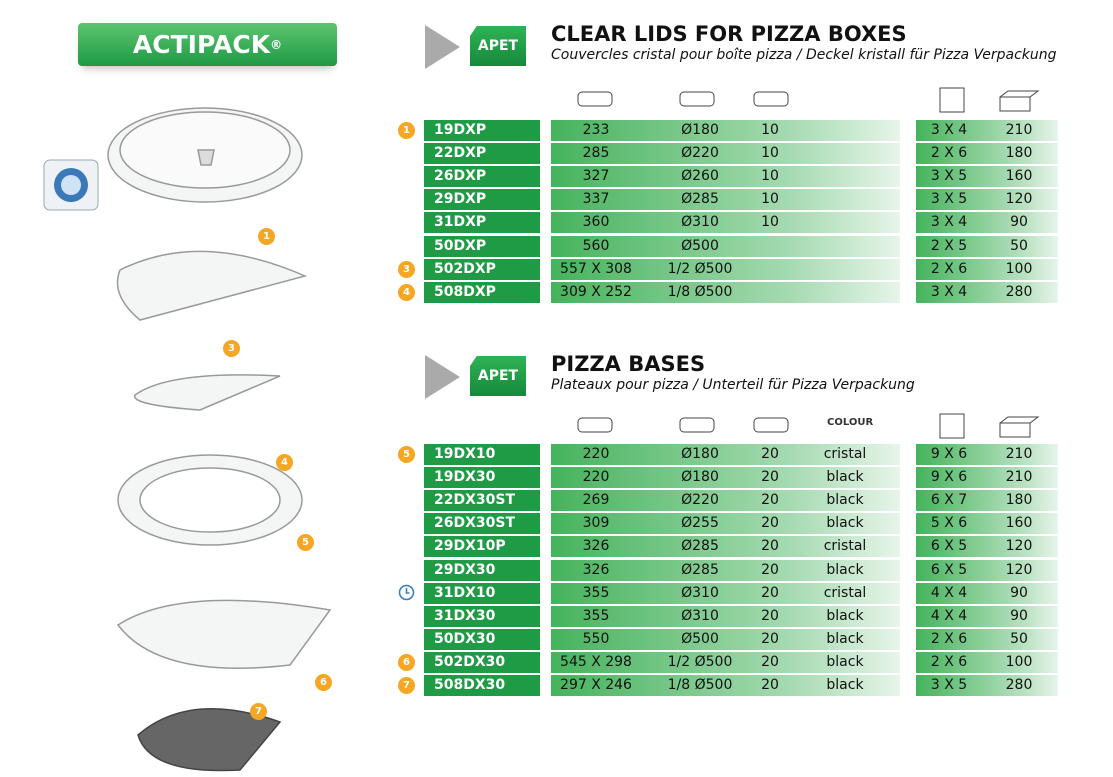  I want to click on row-marker: 4, so click(406, 292).